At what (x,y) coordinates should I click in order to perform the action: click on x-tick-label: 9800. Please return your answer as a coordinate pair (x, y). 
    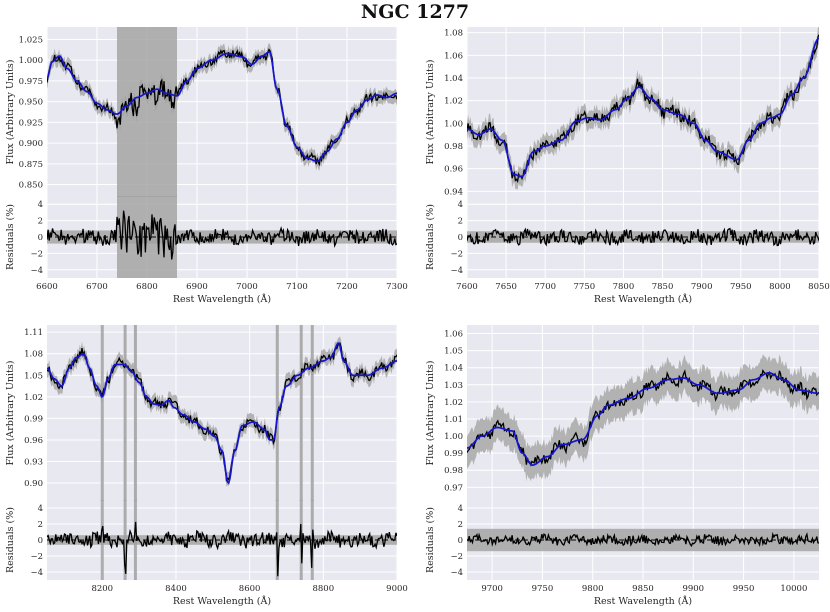
    Looking at the image, I should click on (593, 589).